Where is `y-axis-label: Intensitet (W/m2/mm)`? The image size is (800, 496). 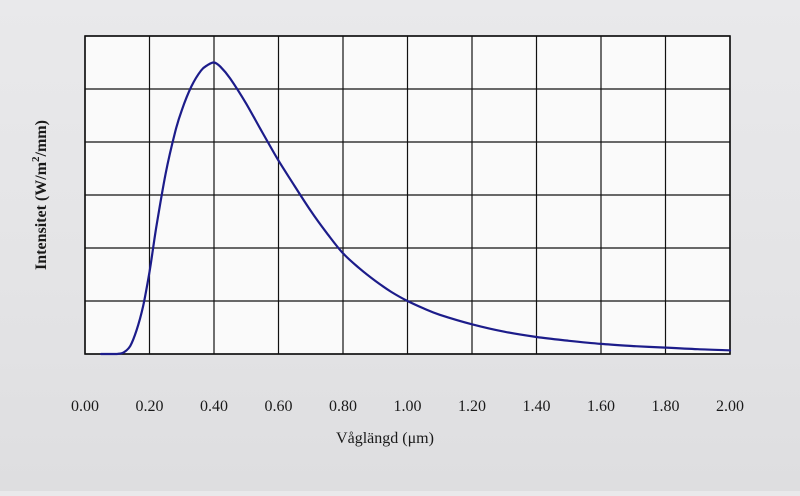 y-axis-label: Intensitet (W/m2/mm) is located at coordinates (40, 195).